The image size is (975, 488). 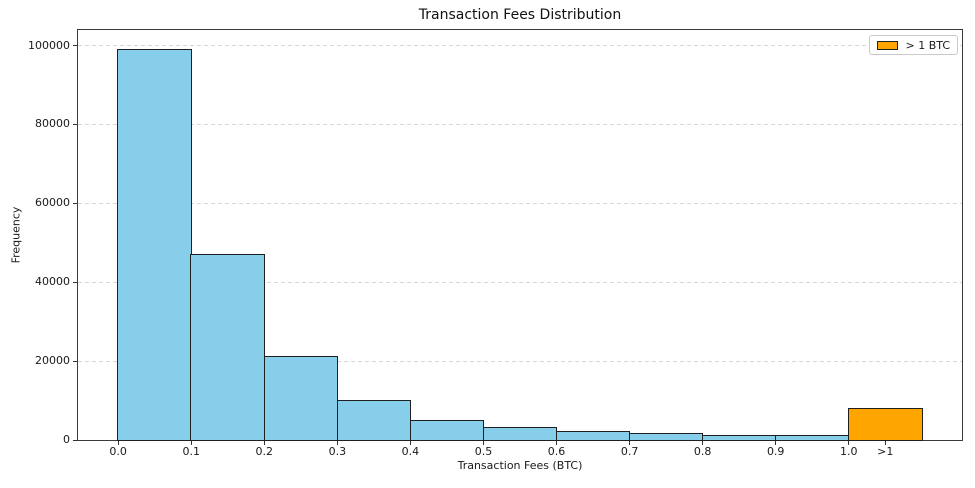 I want to click on x-axis-label: Transaction Fees (BTC), so click(x=520, y=465).